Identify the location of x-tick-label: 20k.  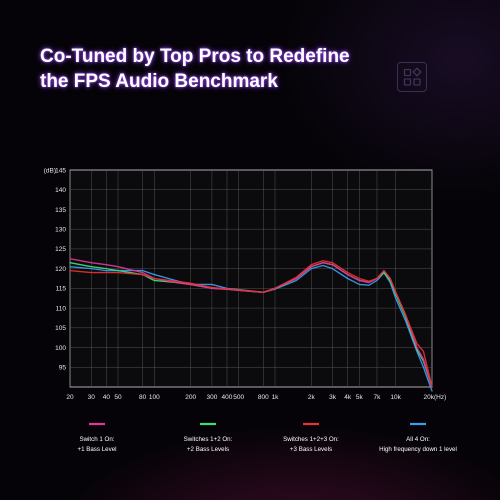
(429, 397).